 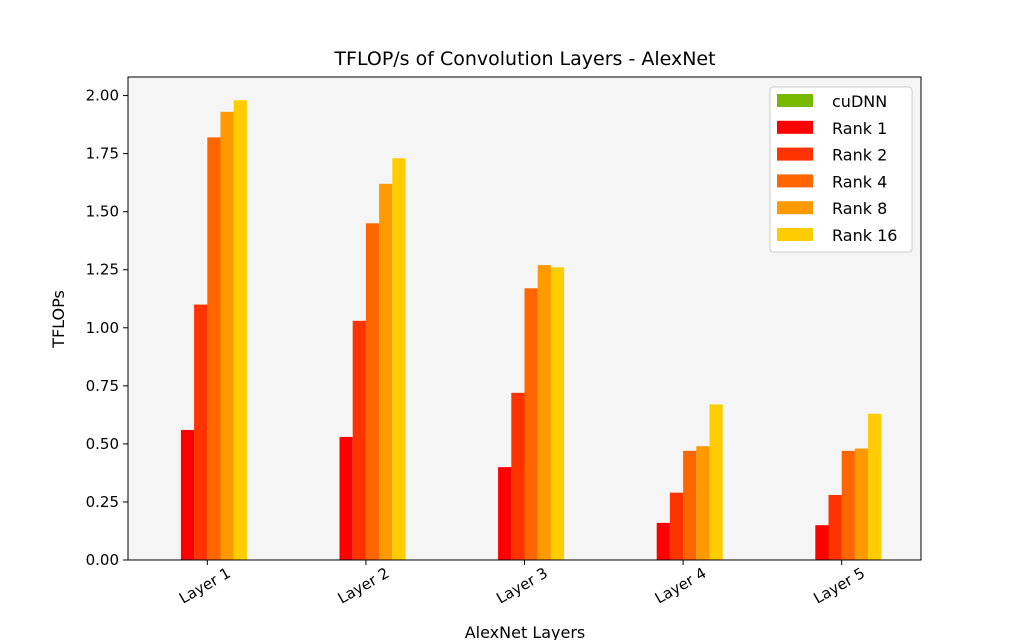 What do you see at coordinates (102, 560) in the screenshot?
I see `y-tick-label: 0.00` at bounding box center [102, 560].